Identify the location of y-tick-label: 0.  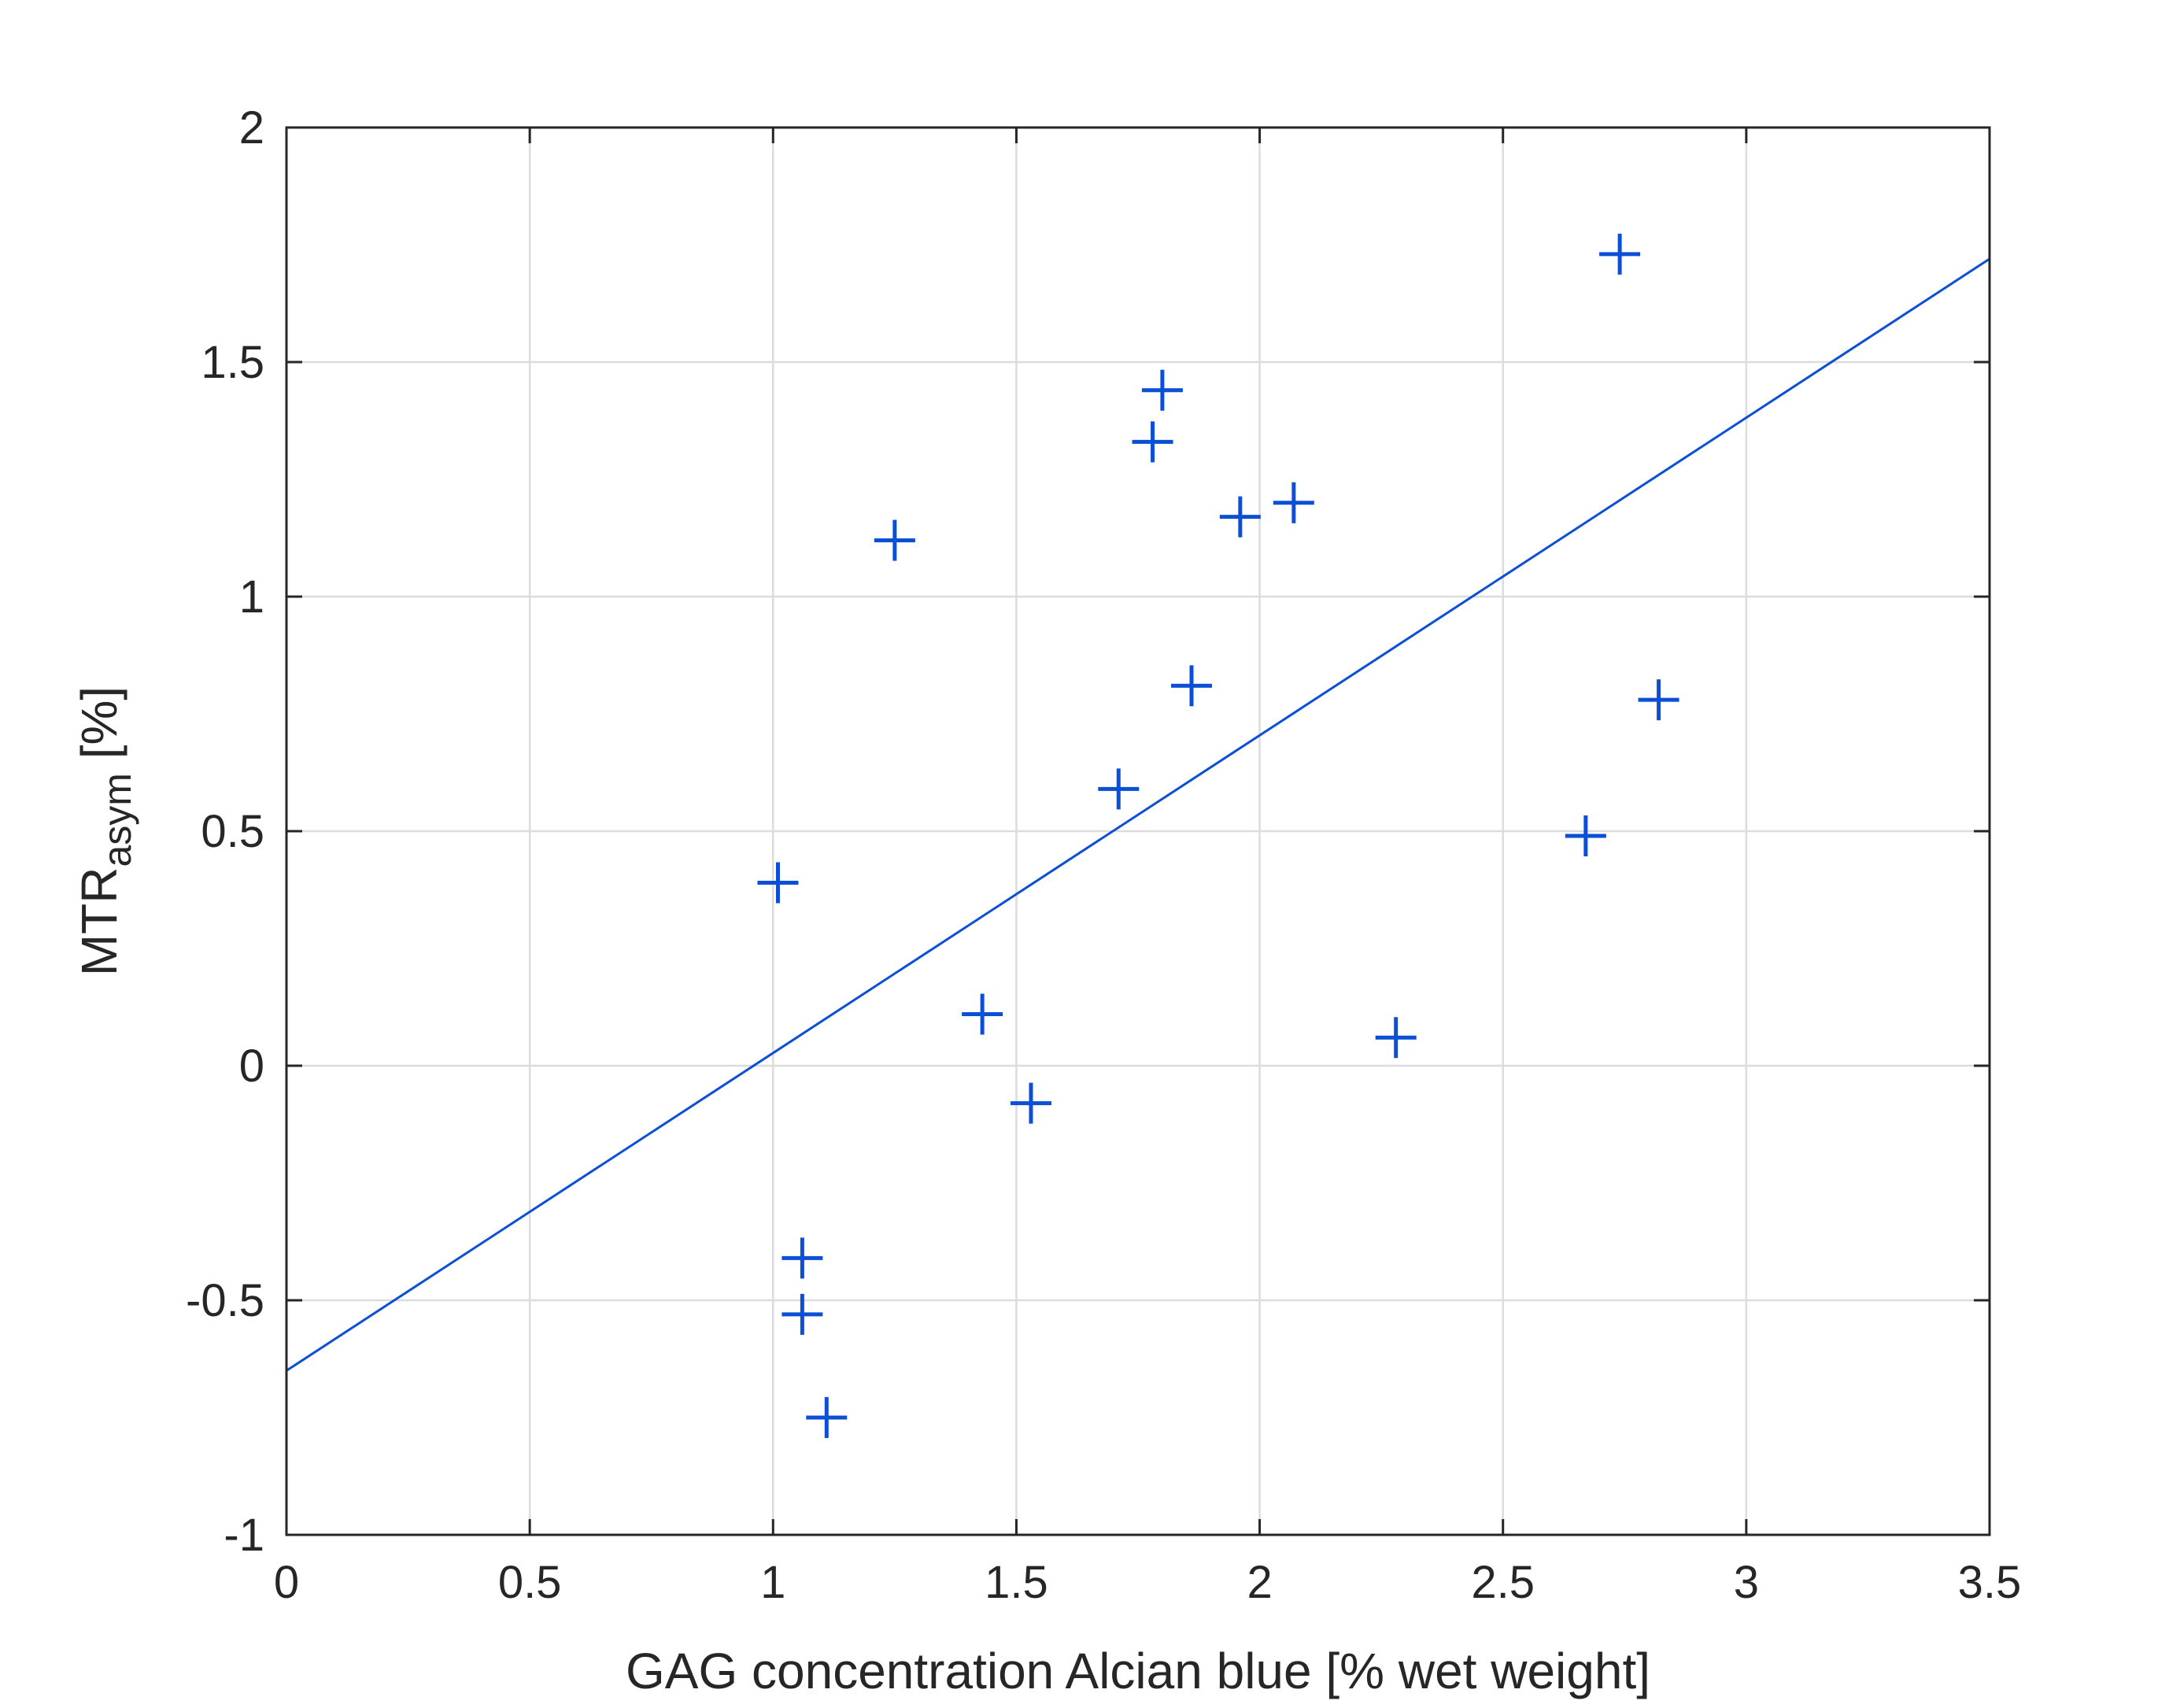
(251, 1066).